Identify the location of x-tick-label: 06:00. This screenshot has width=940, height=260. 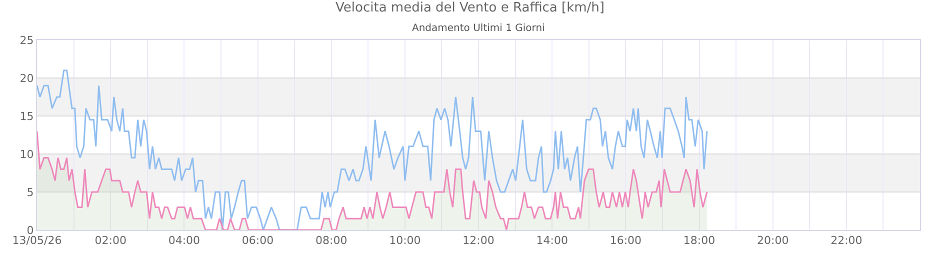
(258, 241).